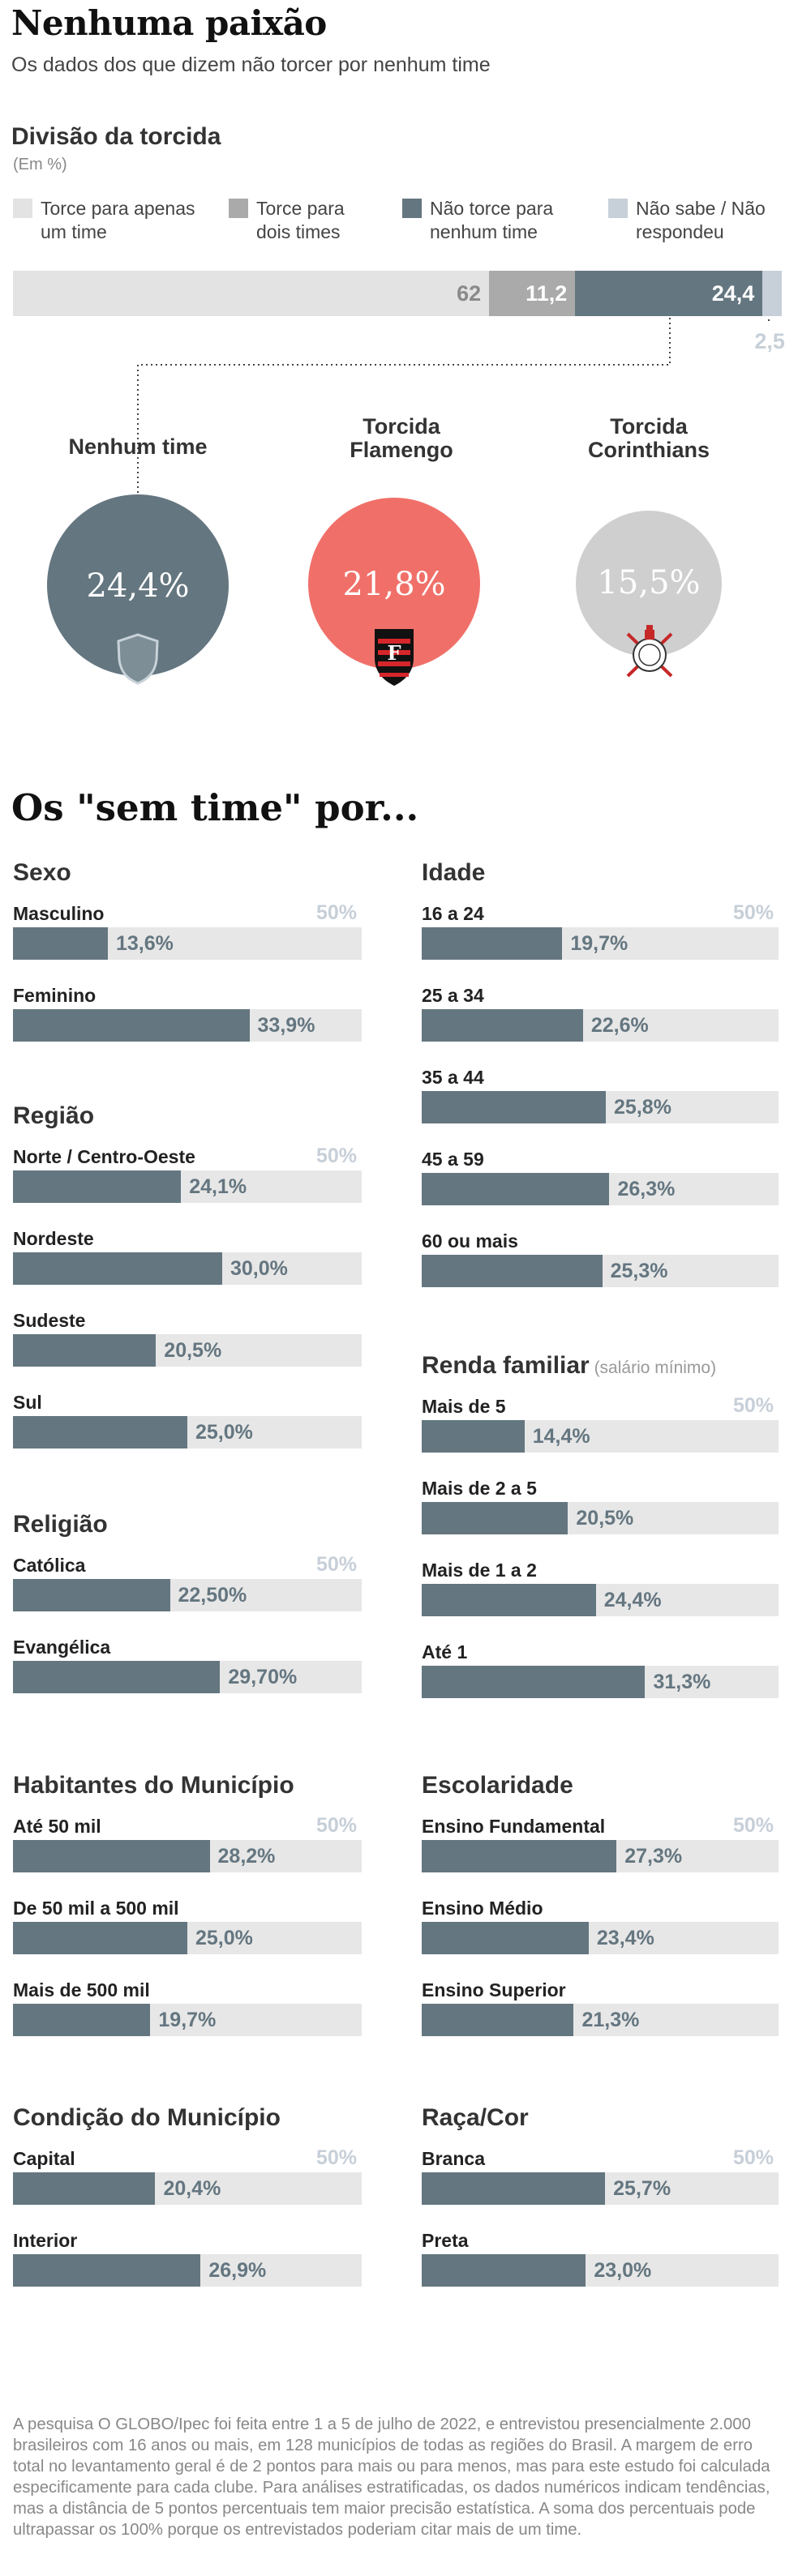  I want to click on connector-no-team, so click(404, 434).